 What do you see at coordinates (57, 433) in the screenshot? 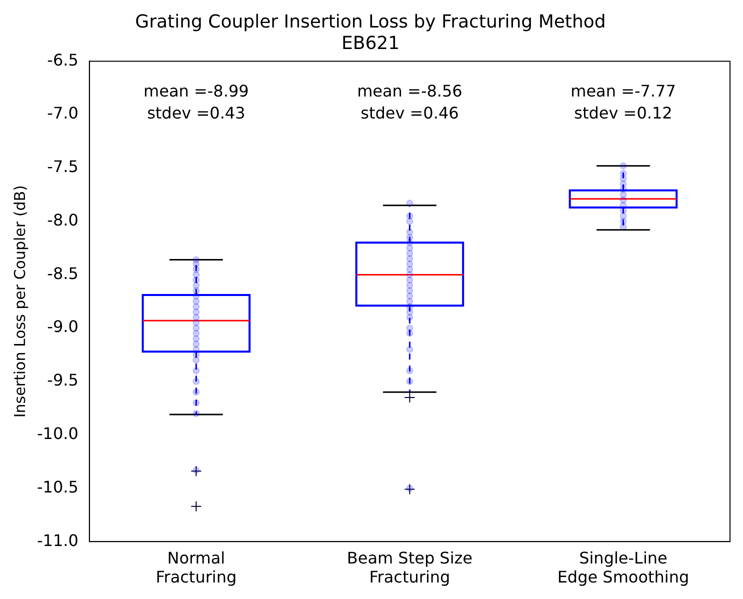
I see `y-tick-label: -10.0` at bounding box center [57, 433].